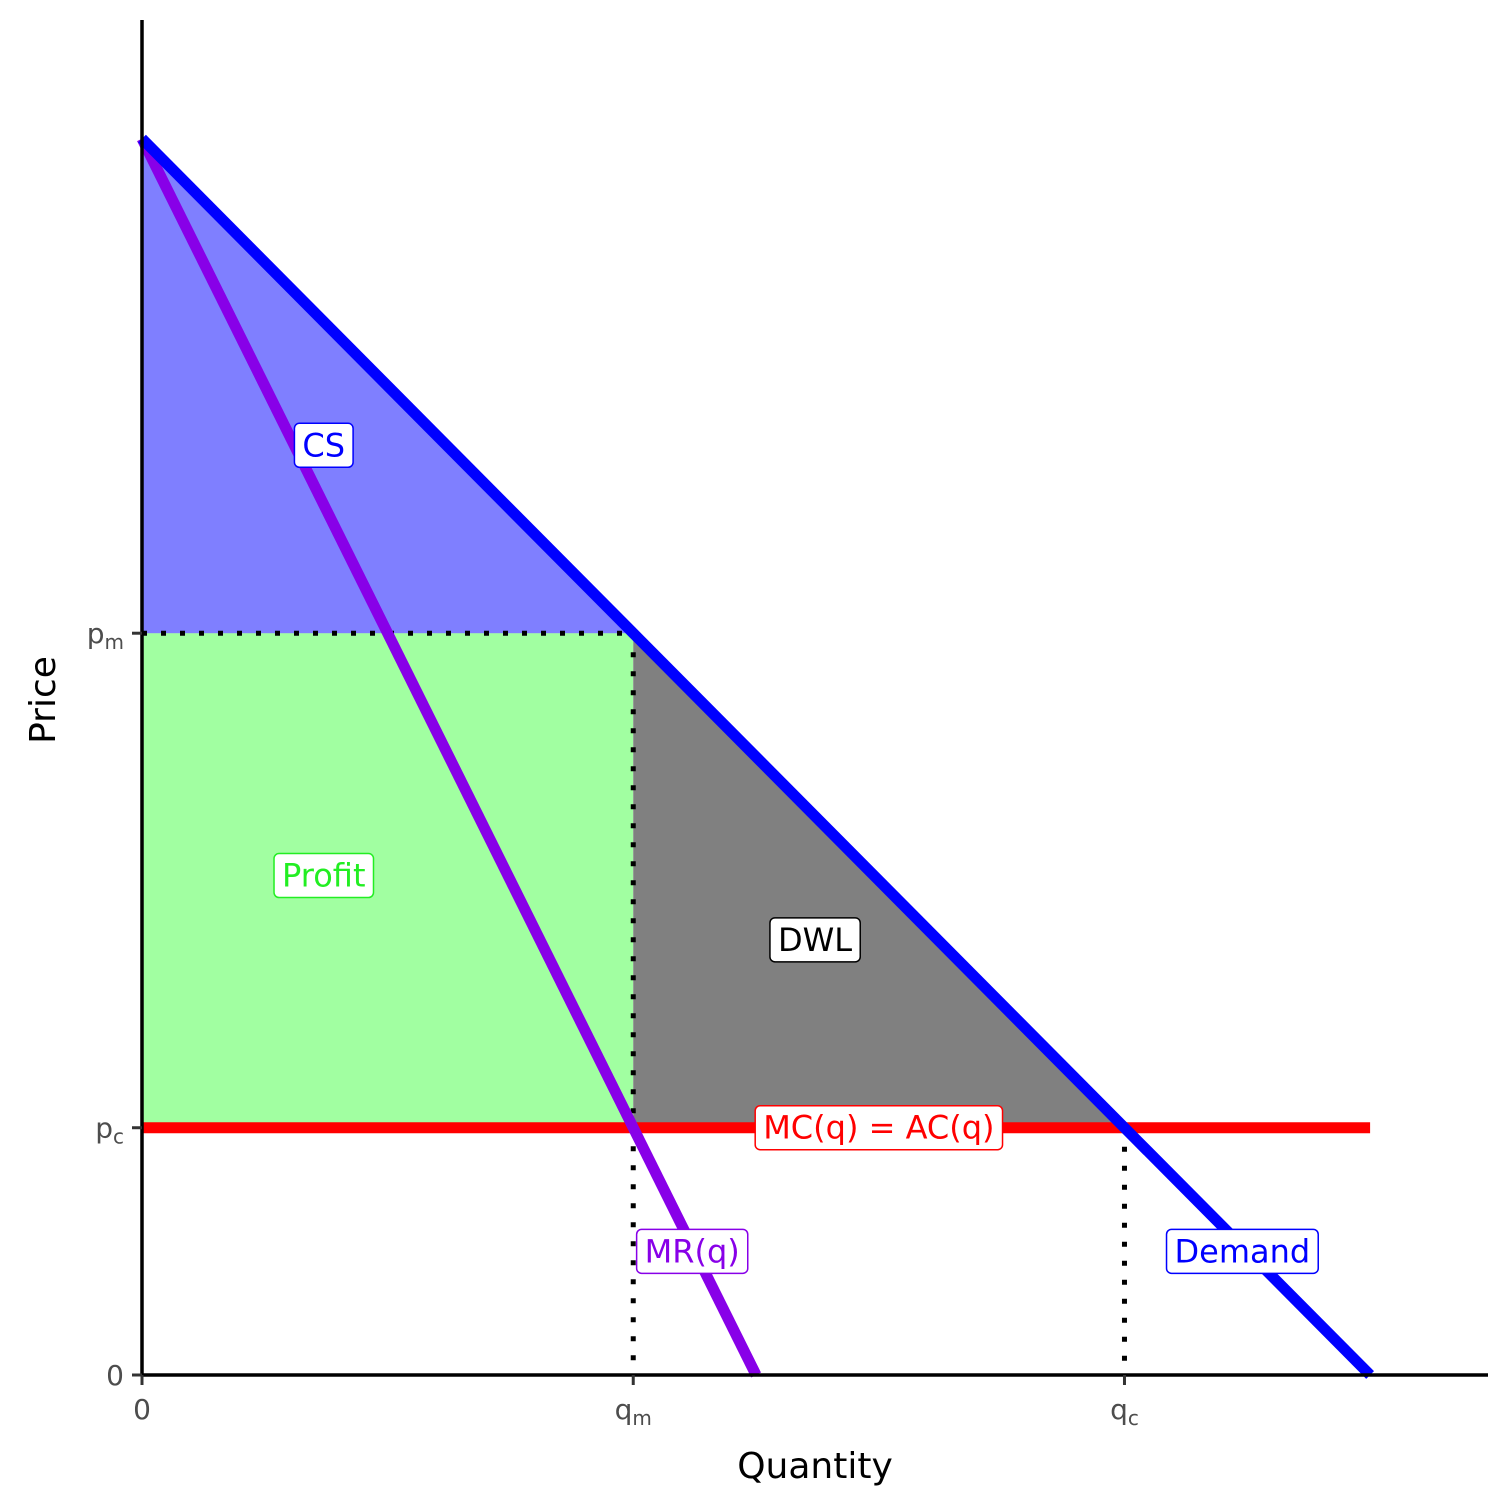 Image resolution: width=1512 pixels, height=1512 pixels. I want to click on label-demand: Demand, so click(1242, 1251).